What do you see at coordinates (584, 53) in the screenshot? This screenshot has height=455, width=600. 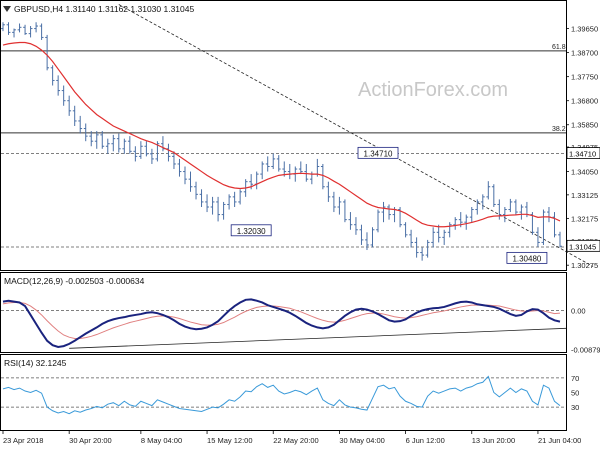 I see `price-axis-label: 1.38700` at bounding box center [584, 53].